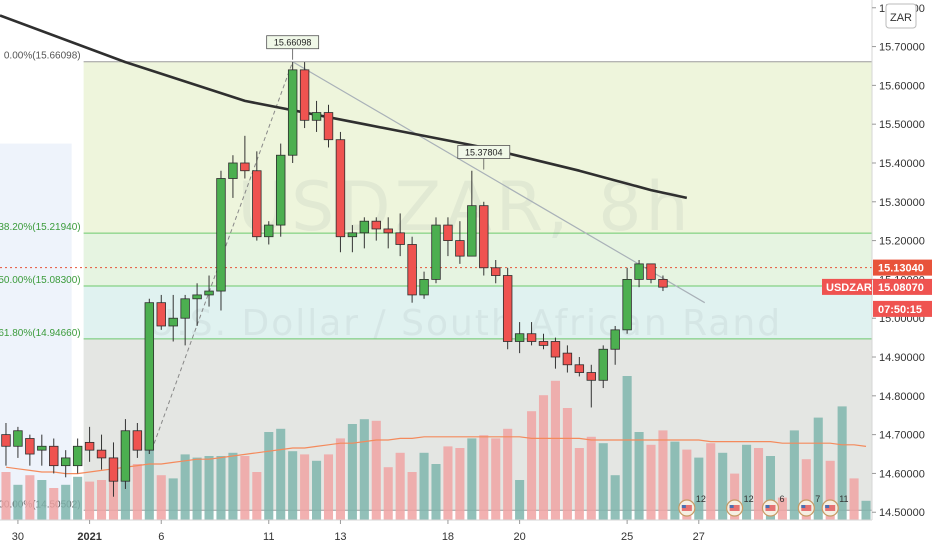 This screenshot has height=550, width=932. I want to click on economic-events: 12 12 6 7 11, so click(763, 505).